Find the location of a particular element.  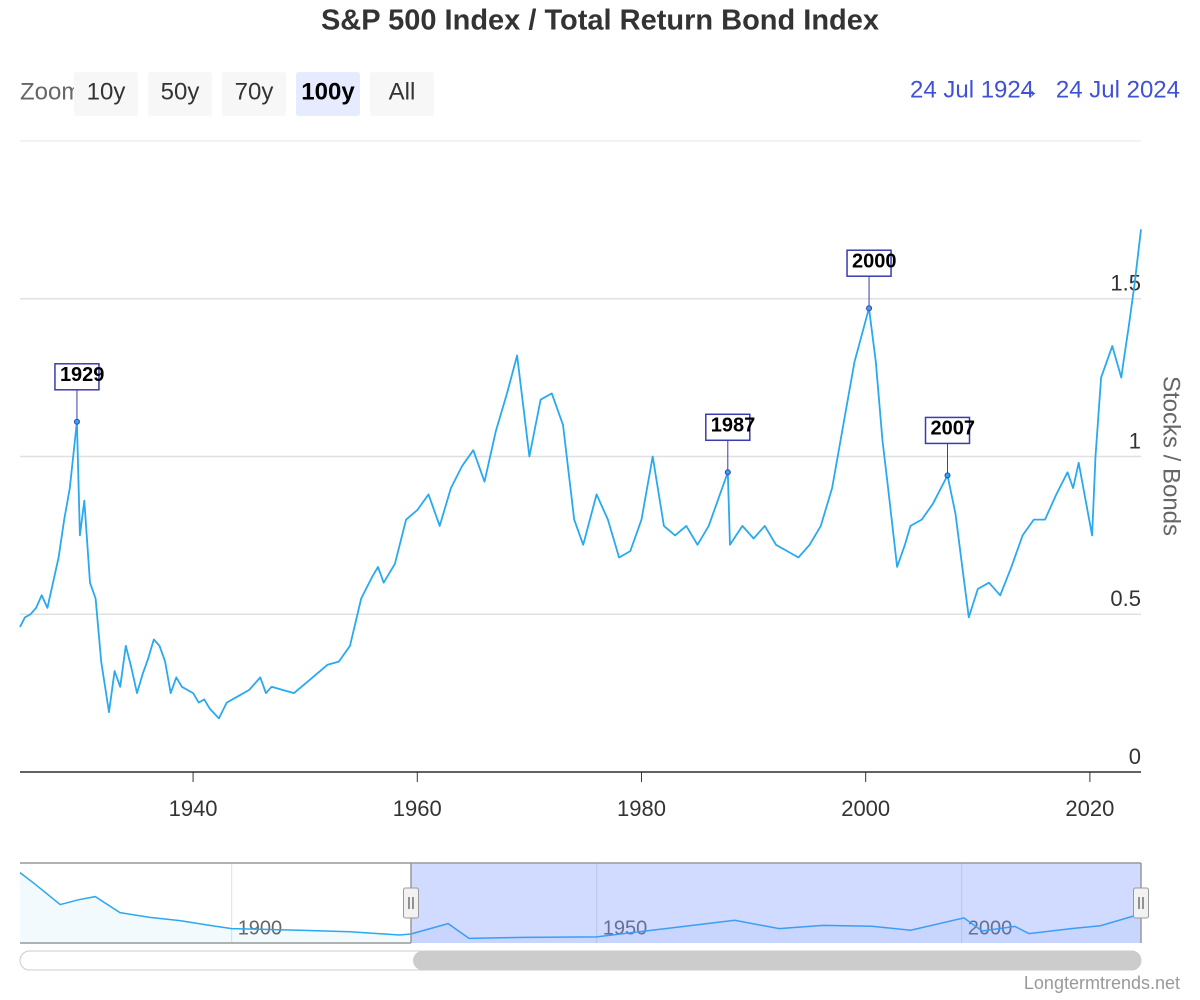

flag-label: 2007 is located at coordinates (953, 429).